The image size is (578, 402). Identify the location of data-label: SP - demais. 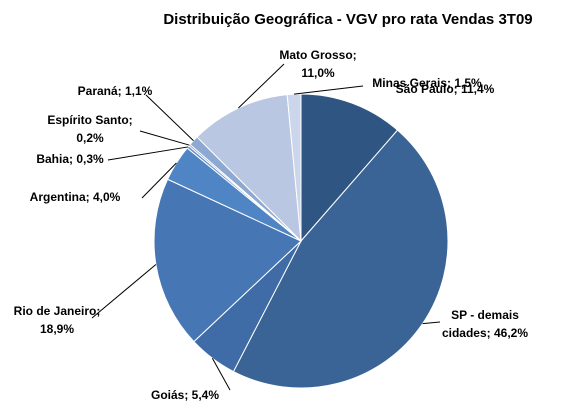
(485, 315).